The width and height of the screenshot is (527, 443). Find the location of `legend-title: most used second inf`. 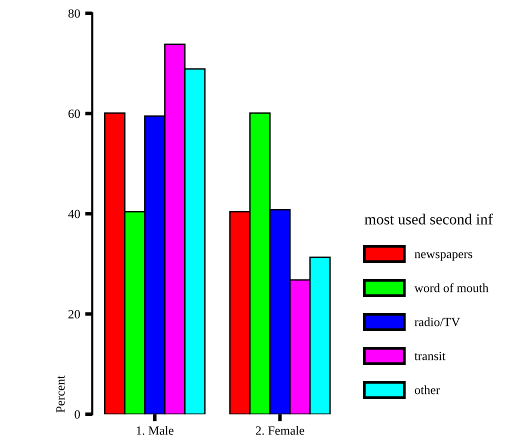

legend-title: most used second inf is located at coordinates (428, 219).